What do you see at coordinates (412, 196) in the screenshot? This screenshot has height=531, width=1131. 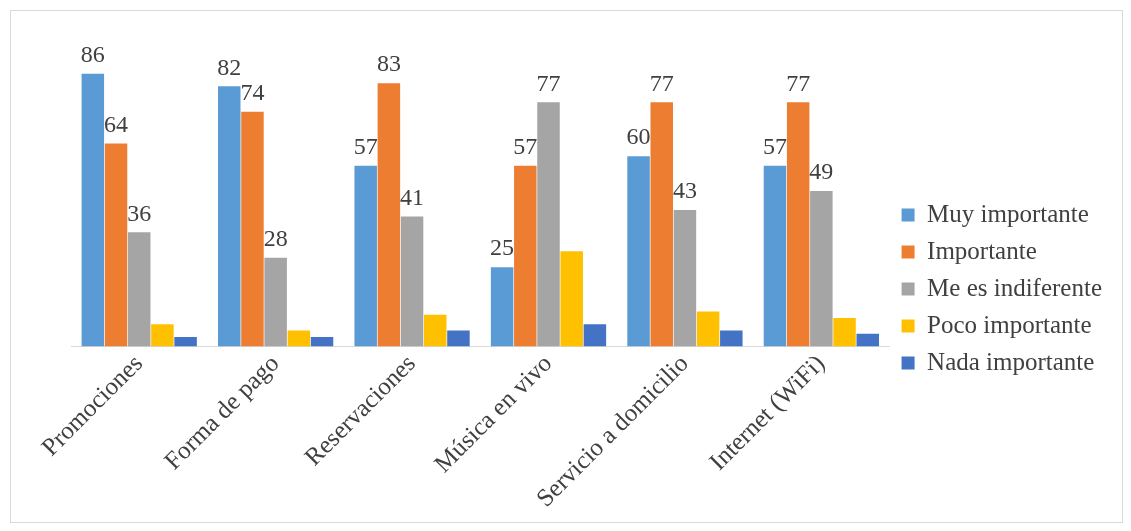 I see `data-label: 41` at bounding box center [412, 196].